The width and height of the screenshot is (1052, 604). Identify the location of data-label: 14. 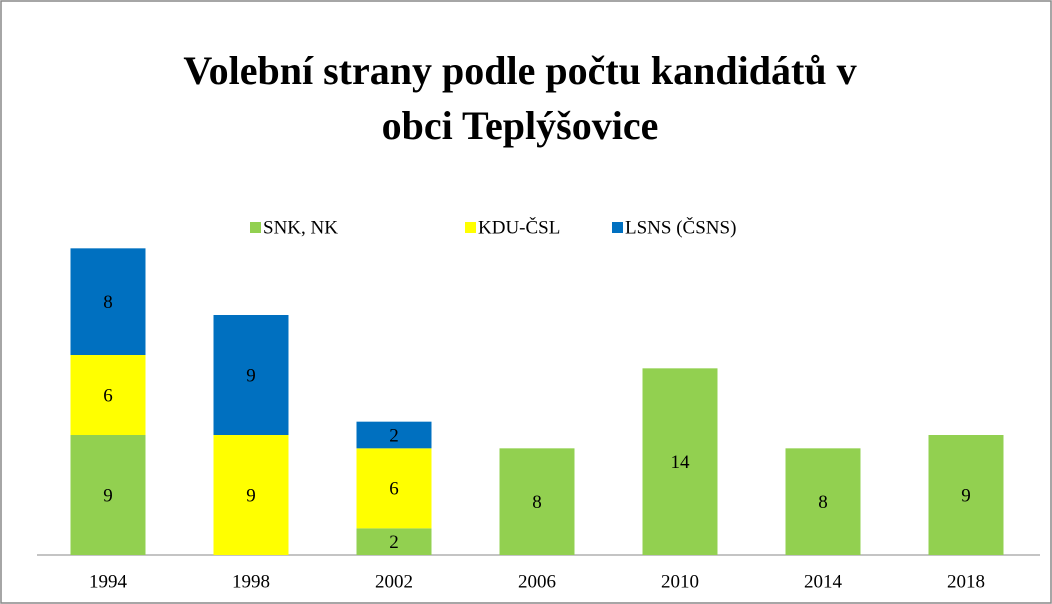
(681, 462).